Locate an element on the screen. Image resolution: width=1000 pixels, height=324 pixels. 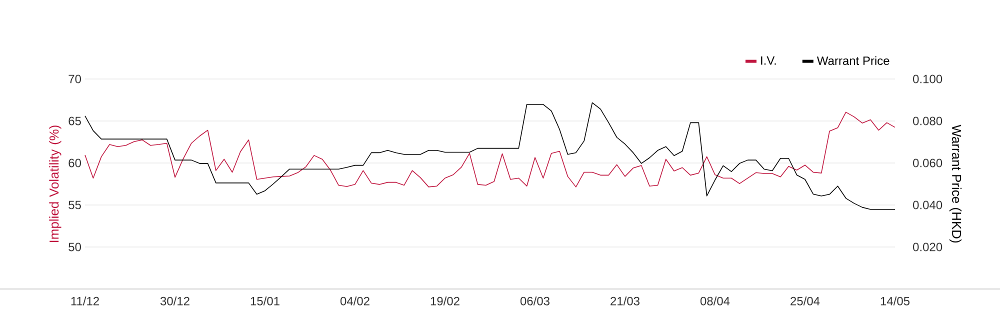
legend-label: I.V. is located at coordinates (768, 60).